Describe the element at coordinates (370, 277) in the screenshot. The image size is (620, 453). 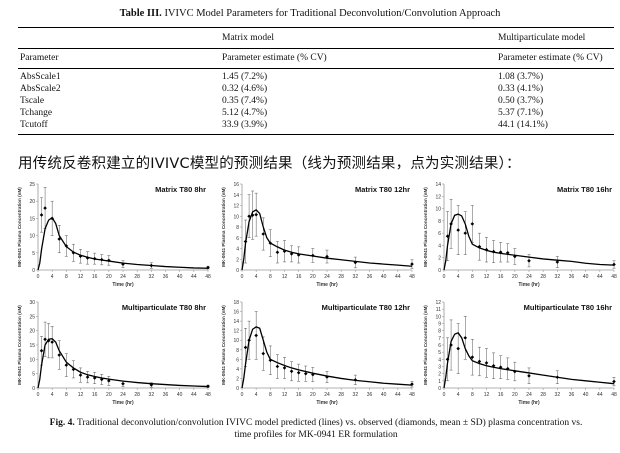
I see `x-tick-label: 36` at that location.